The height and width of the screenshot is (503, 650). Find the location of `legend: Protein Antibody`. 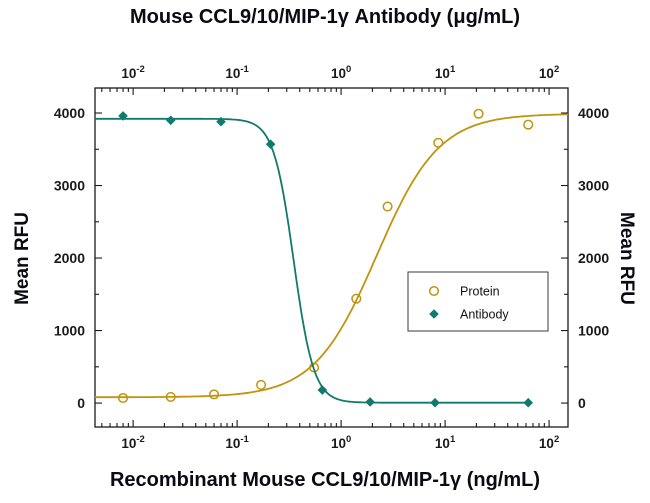

legend: Protein Antibody is located at coordinates (478, 301).